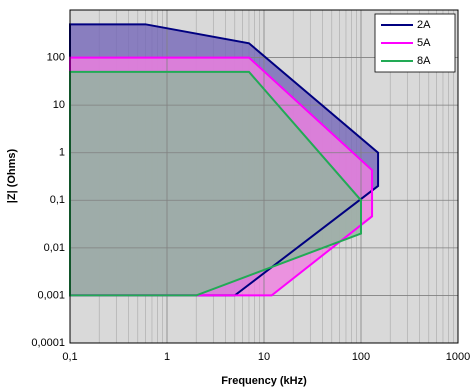 This screenshot has height=391, width=473. What do you see at coordinates (167, 357) in the screenshot?
I see `x-tick-label: 1` at bounding box center [167, 357].